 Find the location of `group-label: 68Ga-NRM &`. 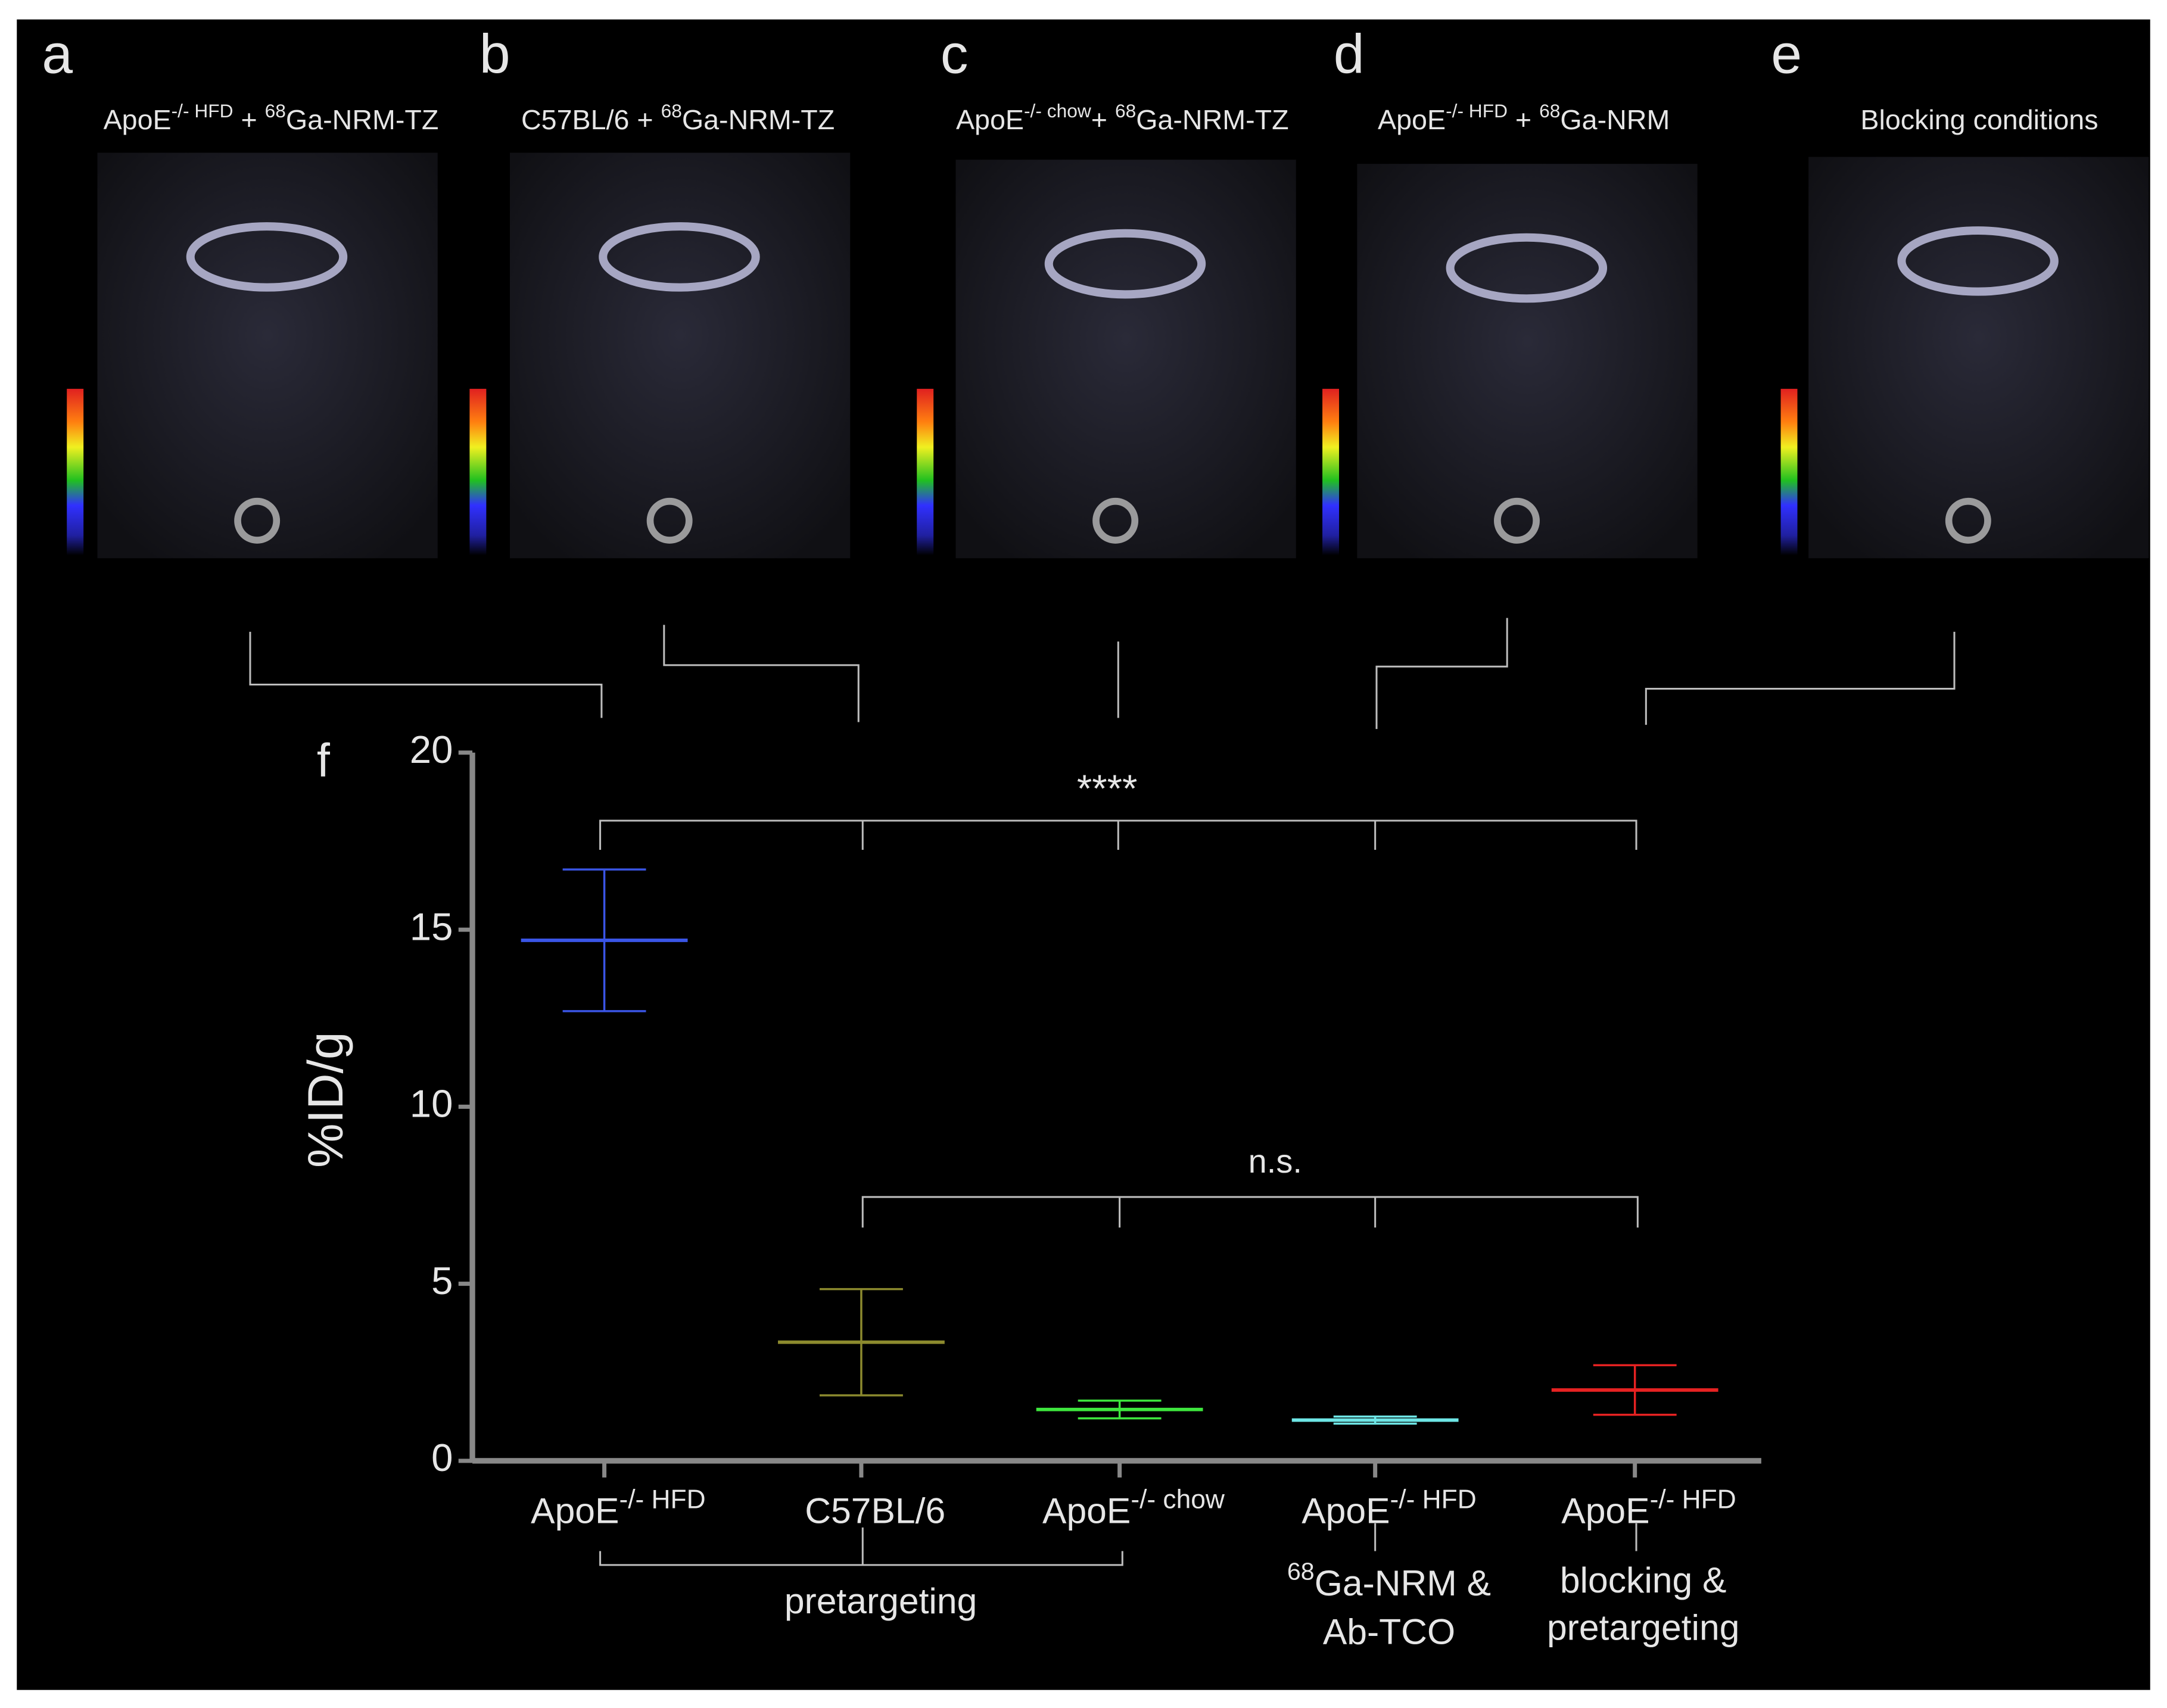

group-label: 68Ga-NRM & is located at coordinates (1389, 1580).